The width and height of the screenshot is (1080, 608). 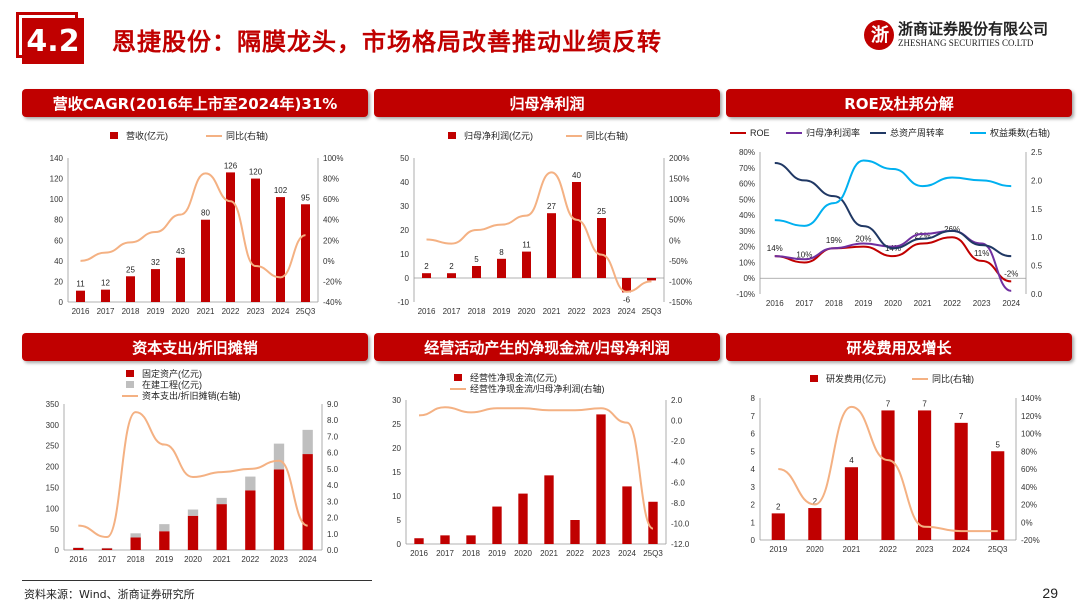 What do you see at coordinates (678, 503) in the screenshot?
I see `y2-tick-label: -8.0` at bounding box center [678, 503].